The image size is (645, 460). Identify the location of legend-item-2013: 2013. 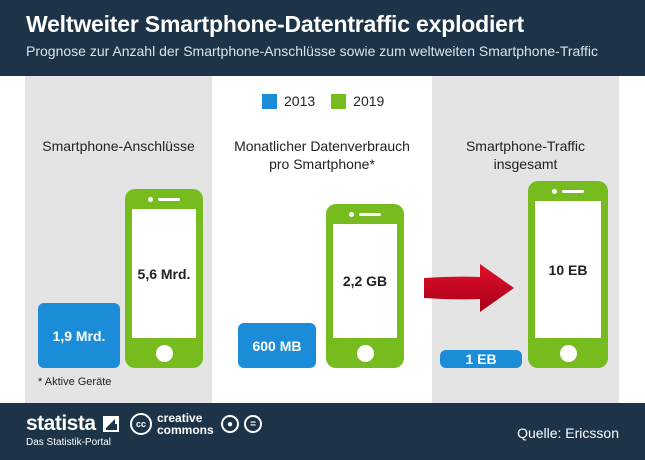
(288, 101).